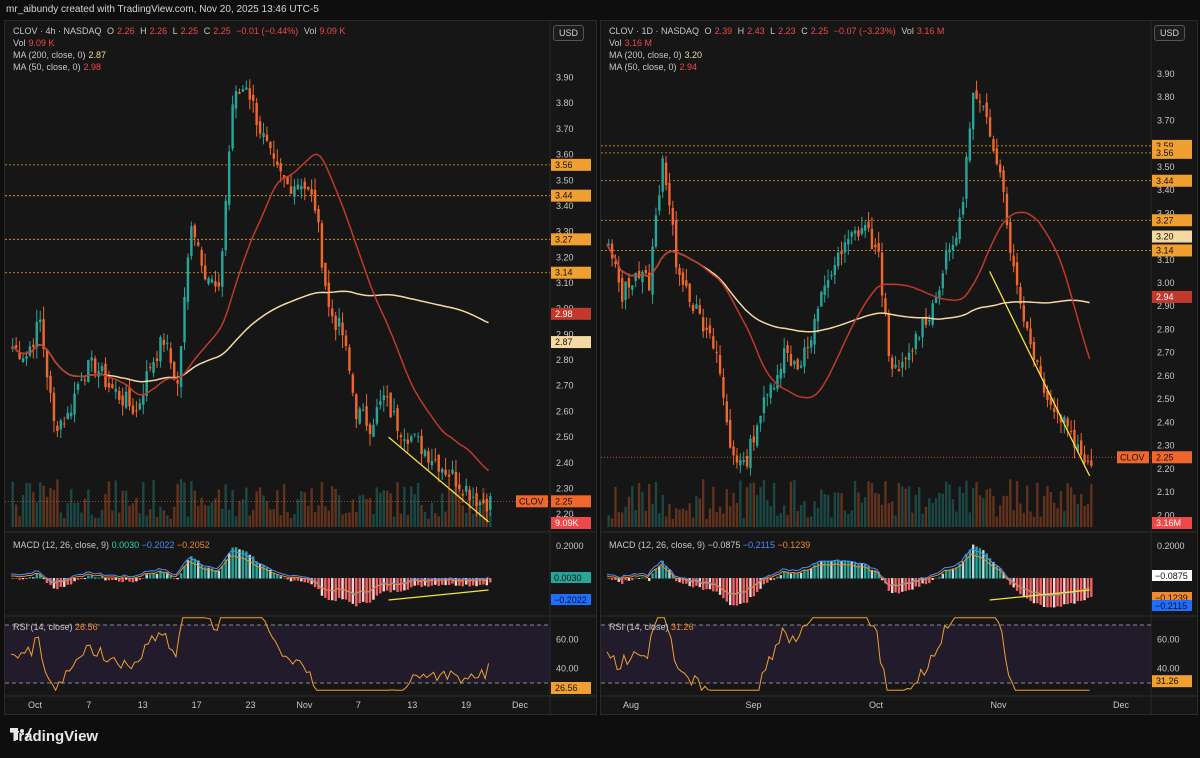  Describe the element at coordinates (54, 736) in the screenshot. I see `tradingview-brand: TradingView` at that location.